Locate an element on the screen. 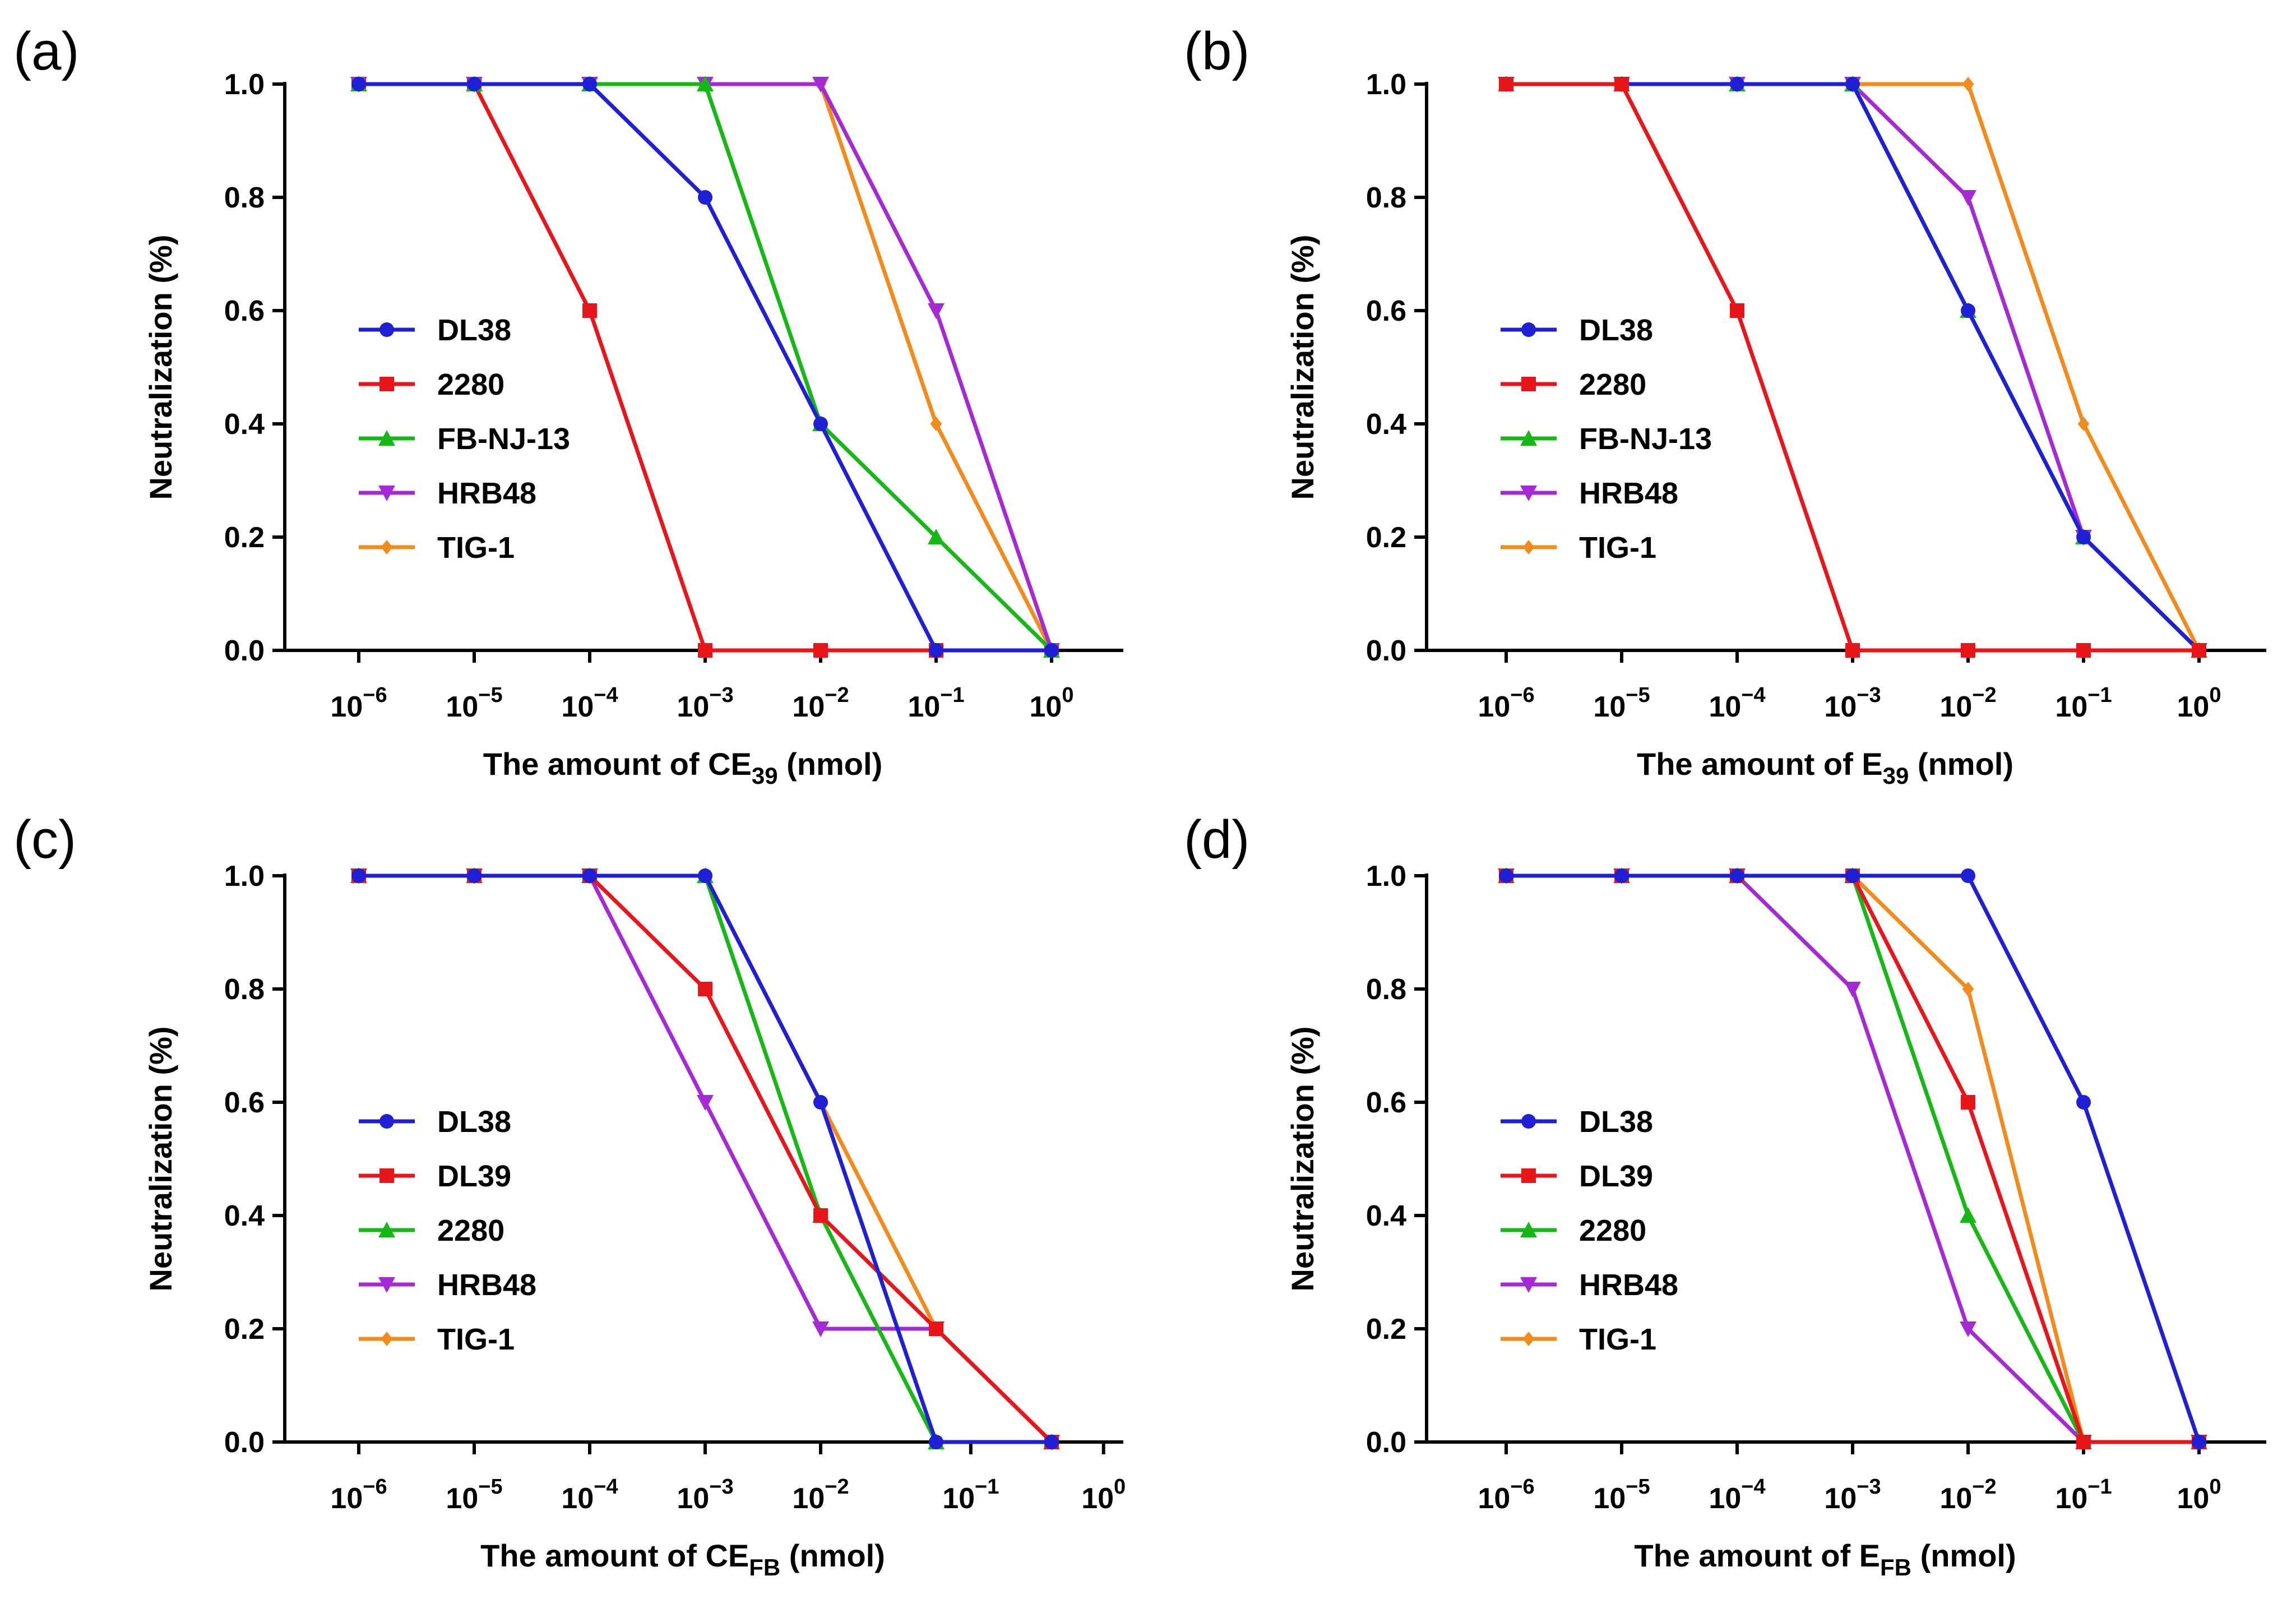  panel-letter: (c) is located at coordinates (44, 840).